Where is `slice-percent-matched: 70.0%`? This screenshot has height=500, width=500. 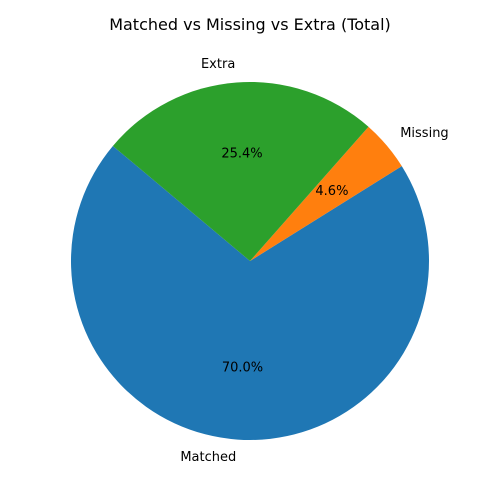 slice-percent-matched: 70.0% is located at coordinates (242, 368).